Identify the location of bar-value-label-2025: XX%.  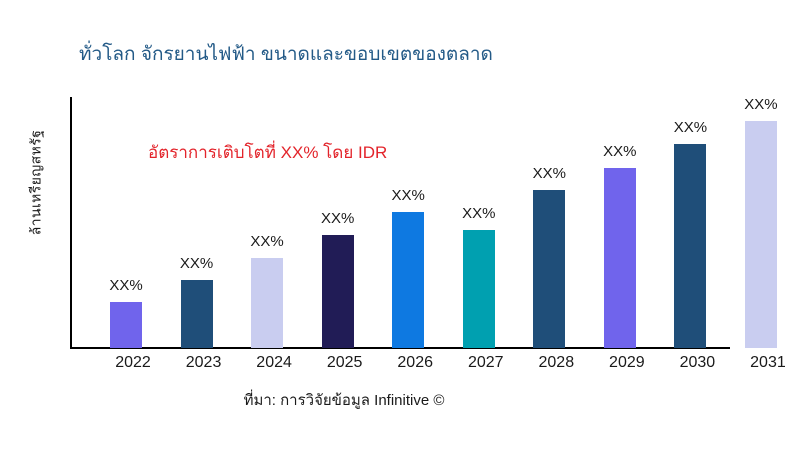
(337, 218).